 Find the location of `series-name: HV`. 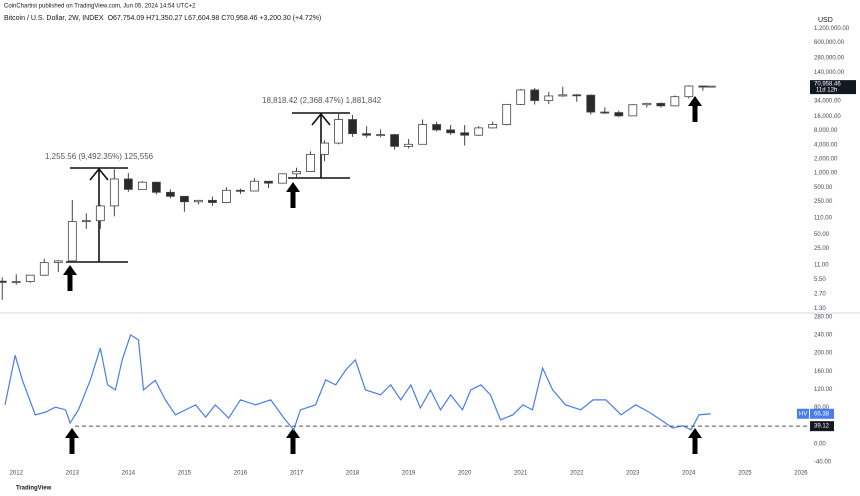

series-name: HV is located at coordinates (803, 414).